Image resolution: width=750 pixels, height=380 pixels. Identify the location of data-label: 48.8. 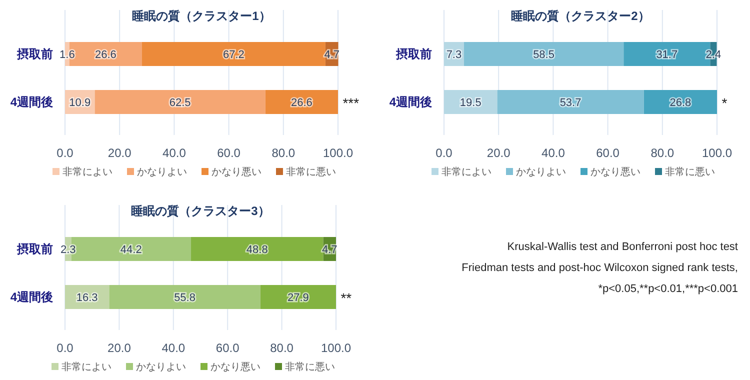
(257, 250).